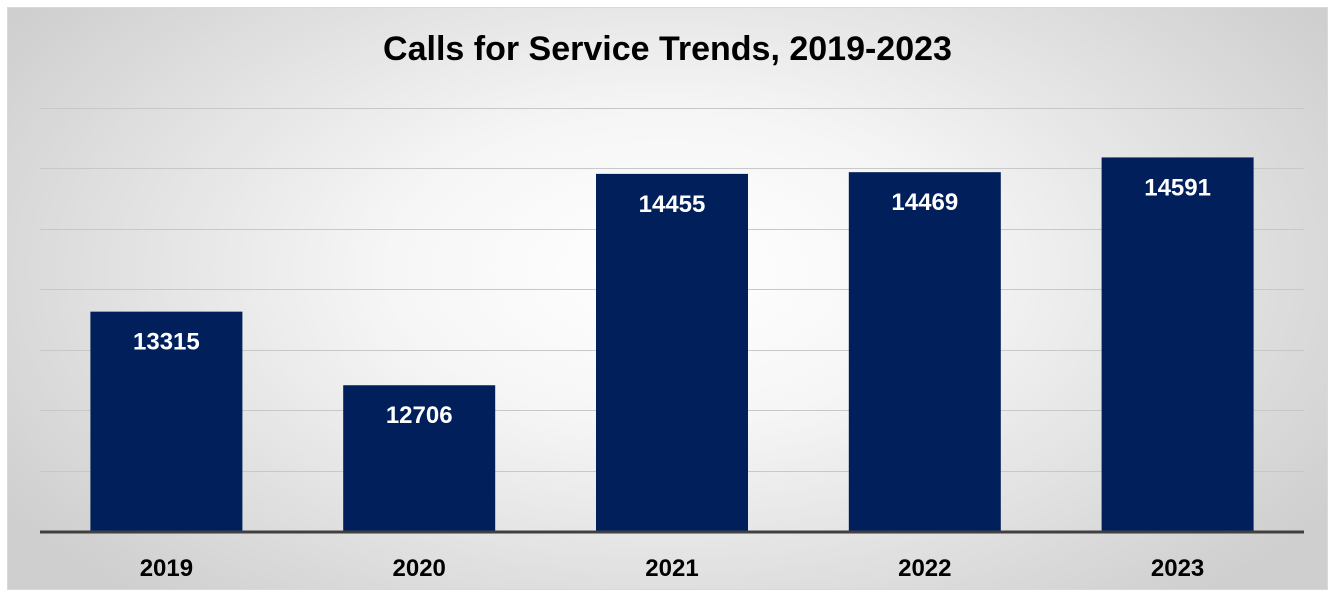  I want to click on x-axis-tick-labels: 2019 2020 2021 2022 2023, so click(672, 568).